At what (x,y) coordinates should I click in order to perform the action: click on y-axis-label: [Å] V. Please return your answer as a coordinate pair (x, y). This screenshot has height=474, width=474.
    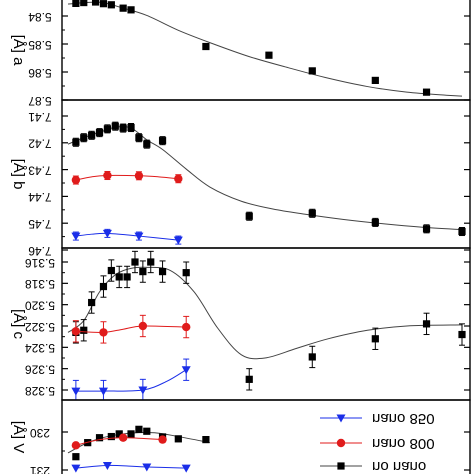
    Looking at the image, I should click on (18, 437).